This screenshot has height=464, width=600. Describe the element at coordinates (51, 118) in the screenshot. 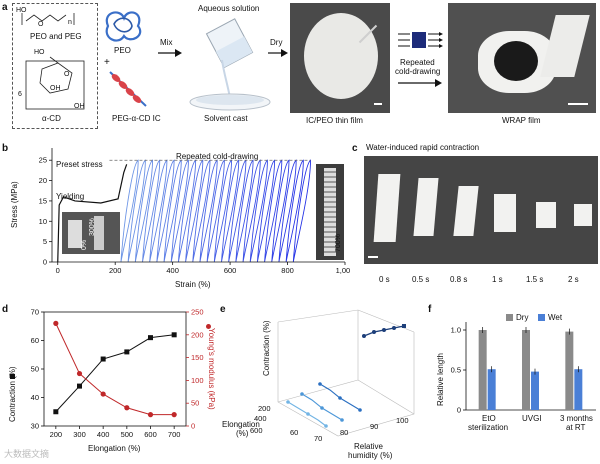

I see `acd-label: α-CD` at that location.